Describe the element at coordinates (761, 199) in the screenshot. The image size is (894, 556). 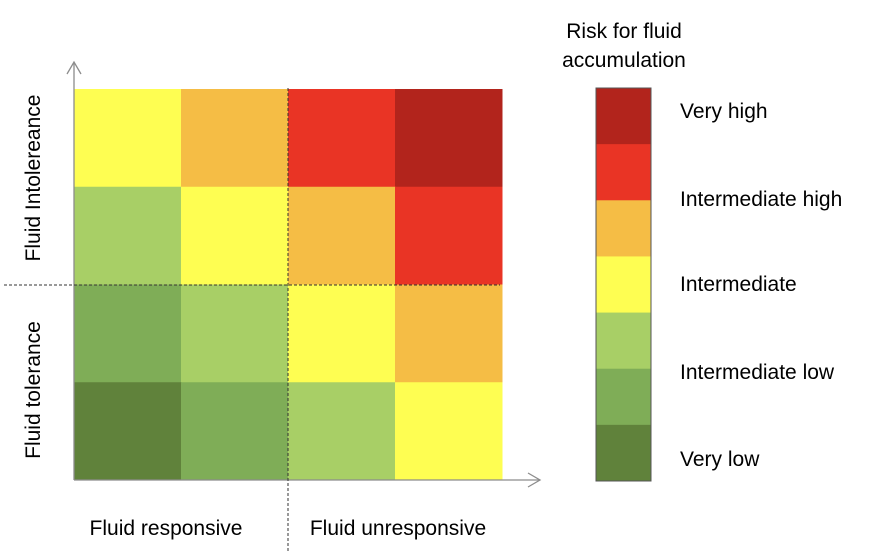
I see `legend-label-intermediate-high: Intermediate high` at that location.